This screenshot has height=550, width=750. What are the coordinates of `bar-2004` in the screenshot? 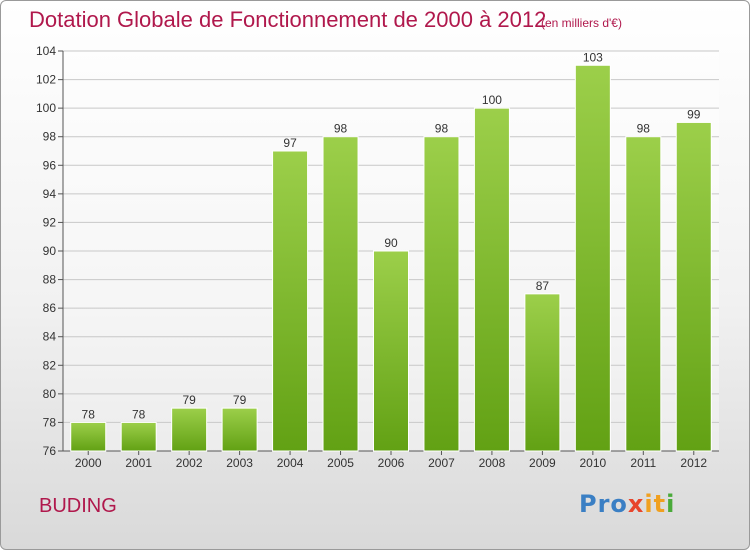 It's located at (290, 301).